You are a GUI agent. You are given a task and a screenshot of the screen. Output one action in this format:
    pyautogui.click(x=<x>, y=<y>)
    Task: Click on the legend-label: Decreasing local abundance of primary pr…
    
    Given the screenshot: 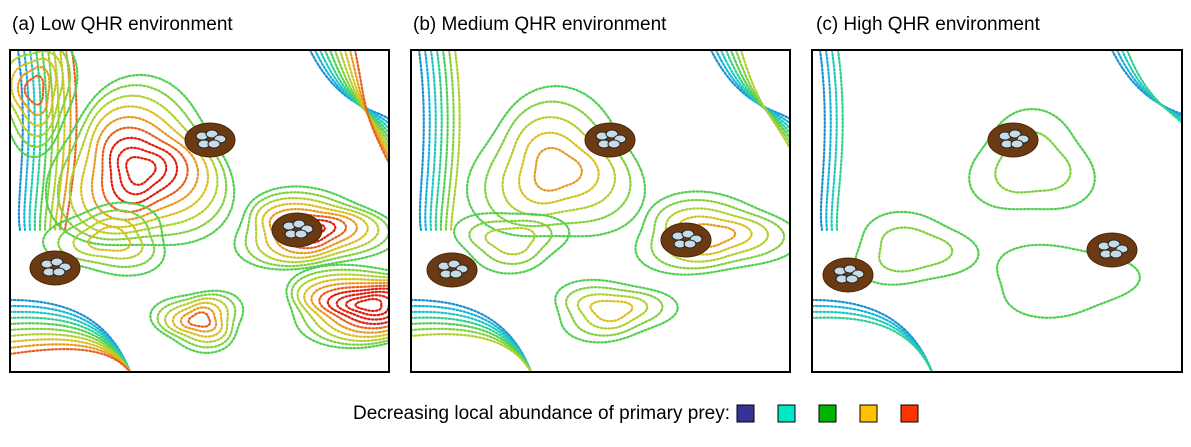 What is the action you would take?
    pyautogui.click(x=541, y=413)
    